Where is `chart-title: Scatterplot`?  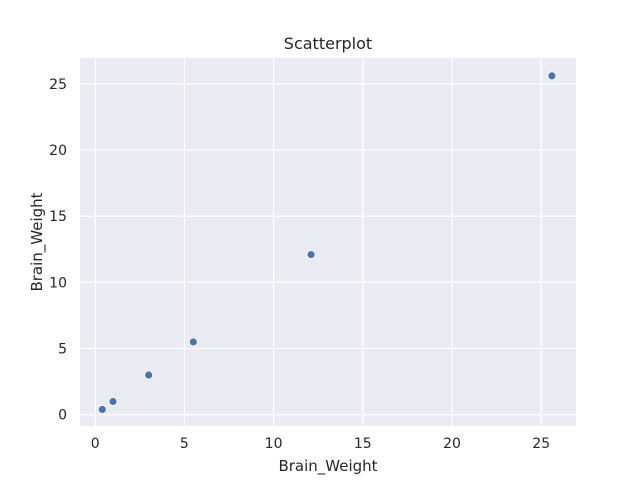 chart-title: Scatterplot is located at coordinates (328, 43).